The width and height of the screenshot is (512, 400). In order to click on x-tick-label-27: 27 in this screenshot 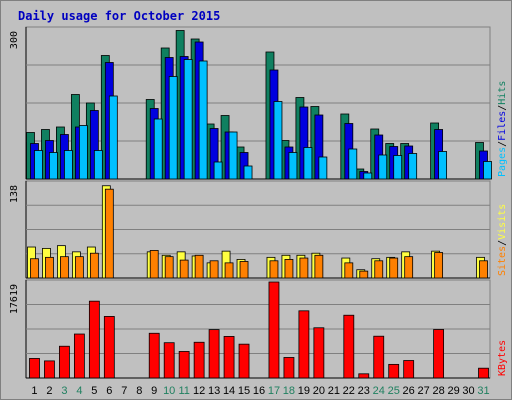, I will do `click(424, 391)`.